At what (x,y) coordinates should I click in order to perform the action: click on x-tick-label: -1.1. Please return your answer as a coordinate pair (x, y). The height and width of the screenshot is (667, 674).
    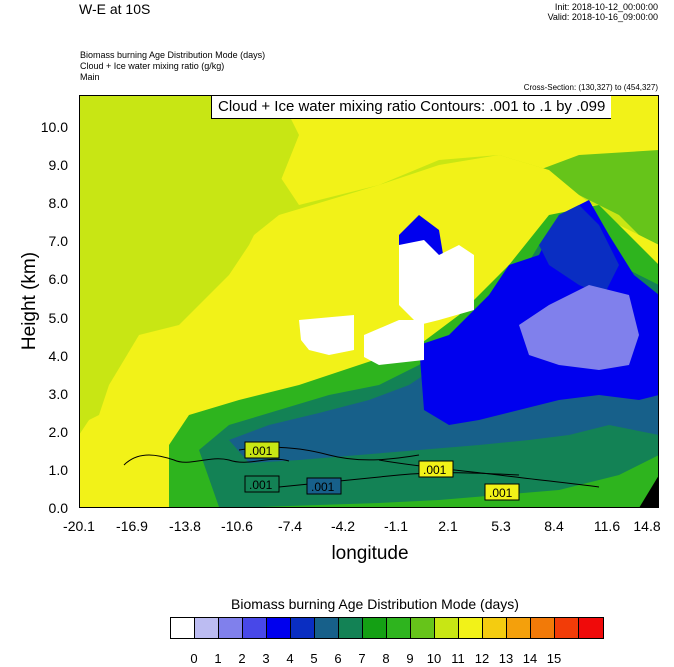
    Looking at the image, I should click on (396, 526).